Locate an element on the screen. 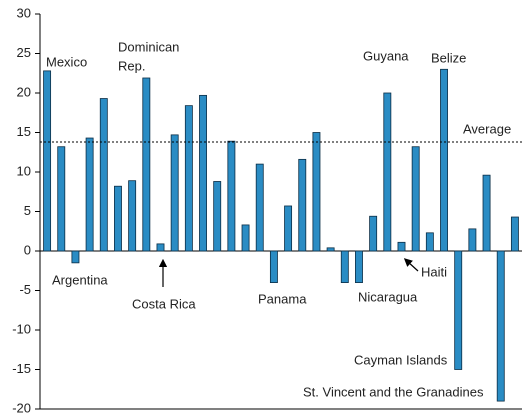 The width and height of the screenshot is (524, 417). annotation: Guyana is located at coordinates (386, 55).